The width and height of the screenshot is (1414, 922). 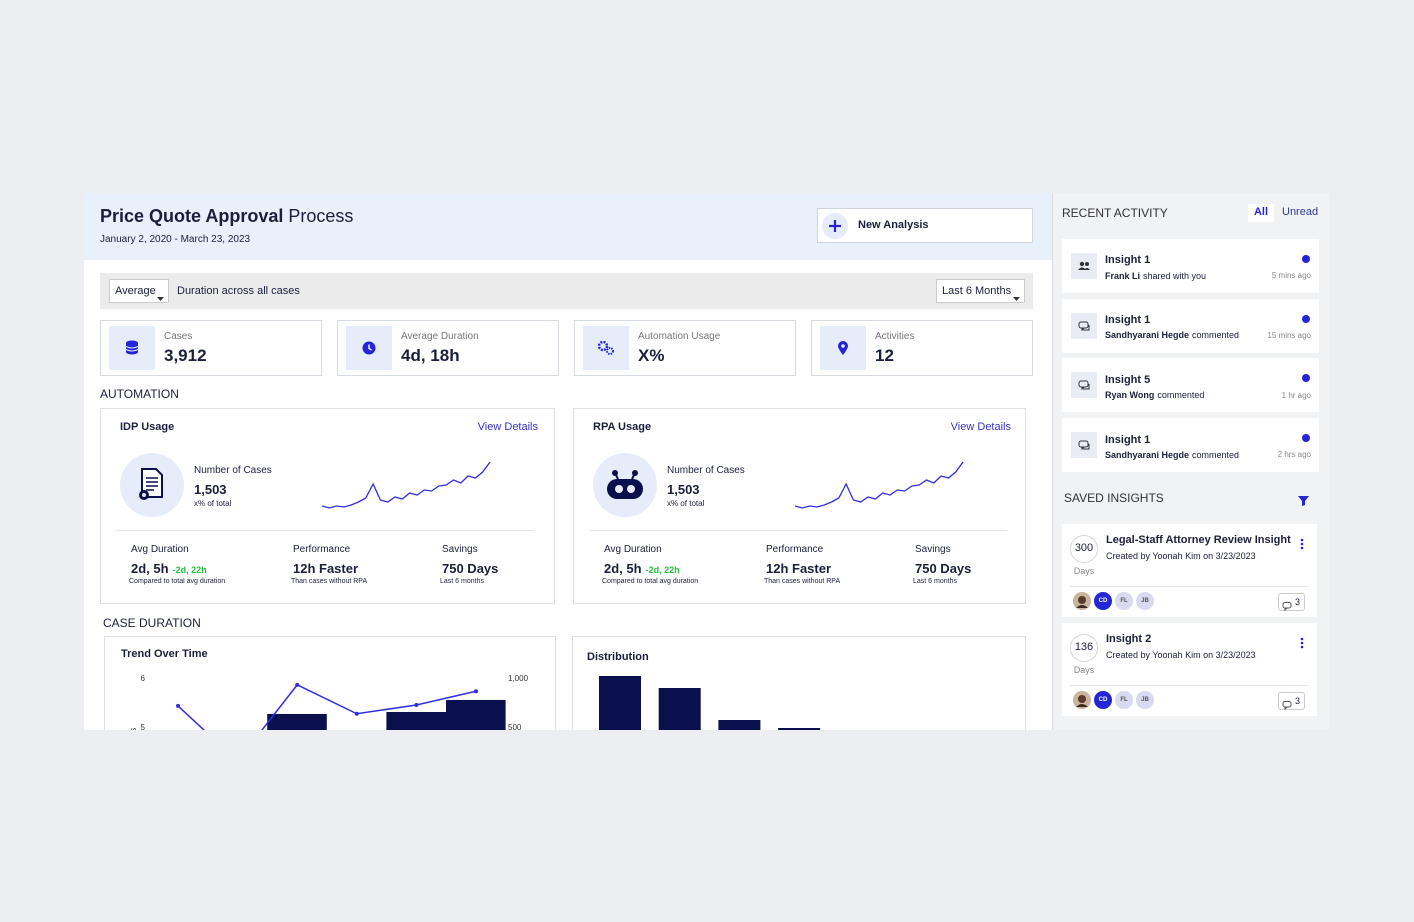 What do you see at coordinates (1296, 395) in the screenshot?
I see `activity-time: 1 hr ago` at bounding box center [1296, 395].